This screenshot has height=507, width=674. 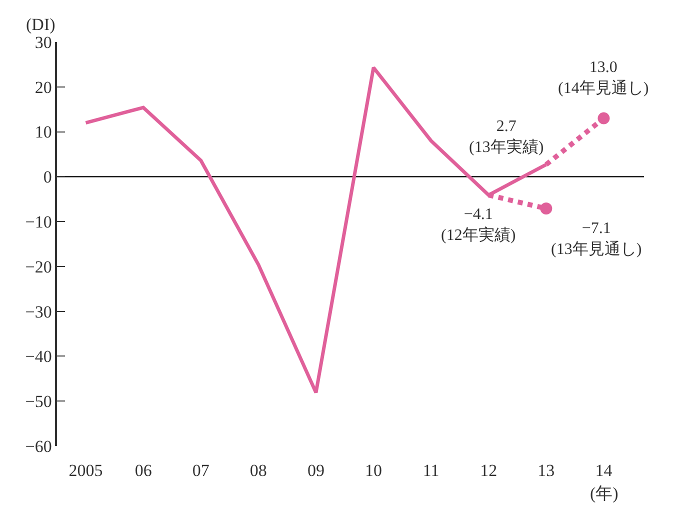 I want to click on y-tick-label: −50, so click(x=38, y=402).